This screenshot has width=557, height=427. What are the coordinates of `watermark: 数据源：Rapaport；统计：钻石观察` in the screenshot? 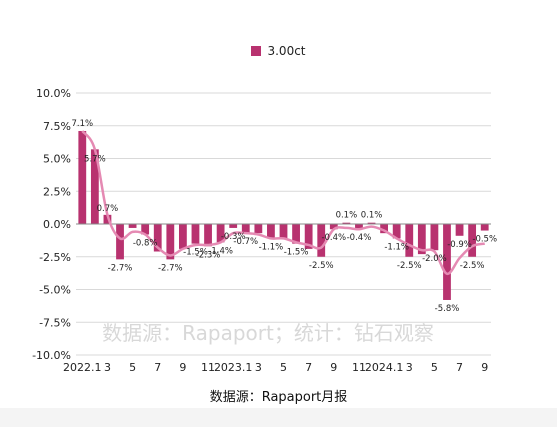 It's located at (268, 333).